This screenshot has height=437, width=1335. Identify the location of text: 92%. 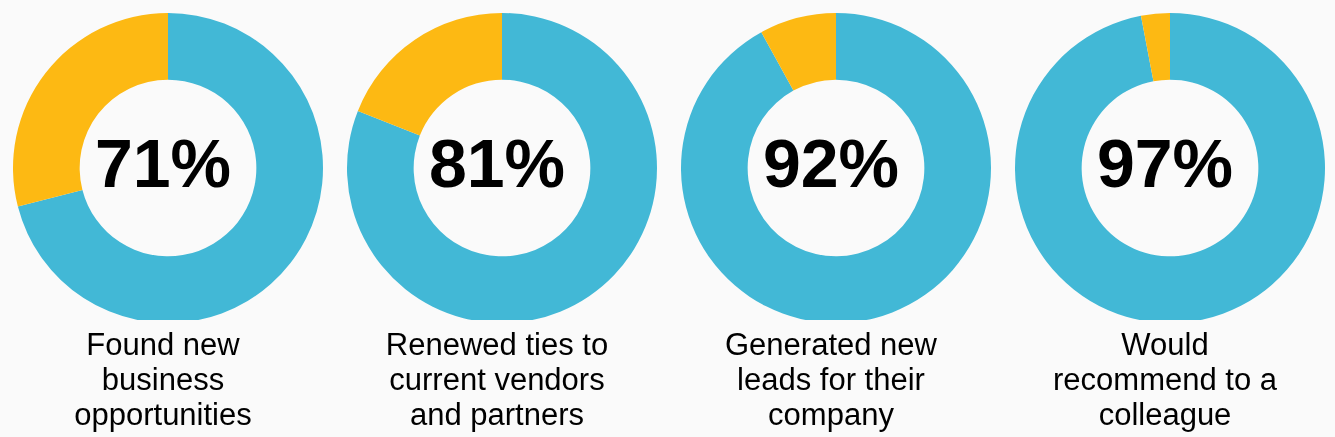
(831, 163).